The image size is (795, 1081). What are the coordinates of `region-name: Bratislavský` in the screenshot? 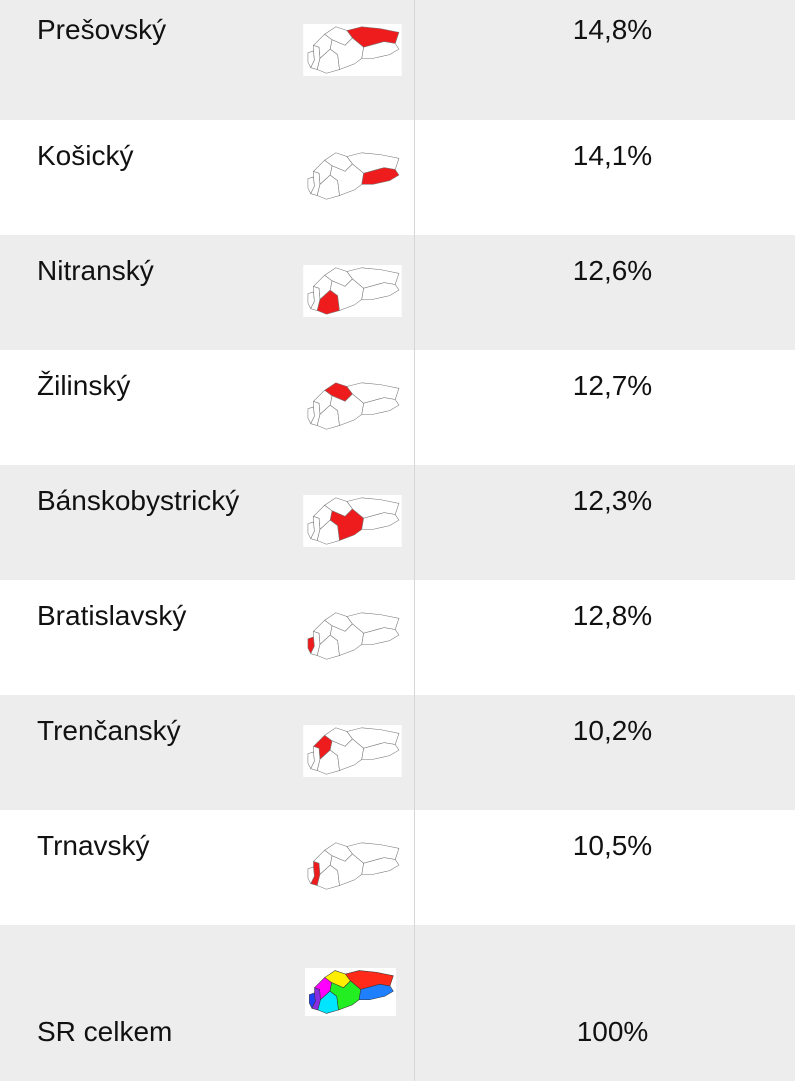 It's located at (112, 615).